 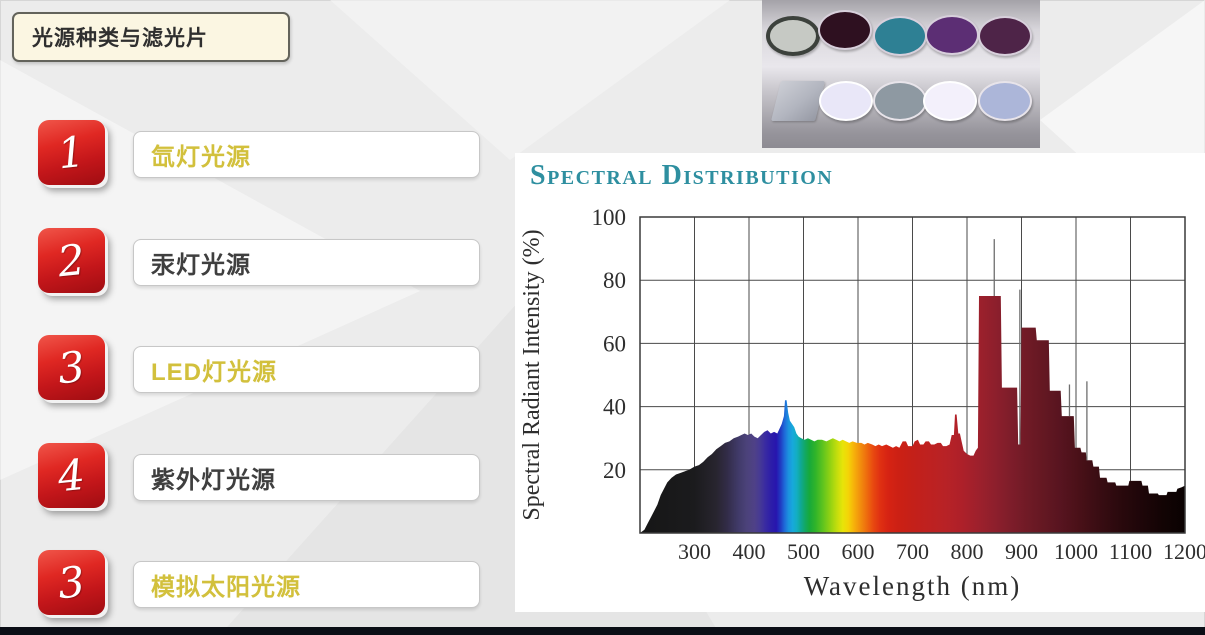 I want to click on teal-filter, so click(x=900, y=36).